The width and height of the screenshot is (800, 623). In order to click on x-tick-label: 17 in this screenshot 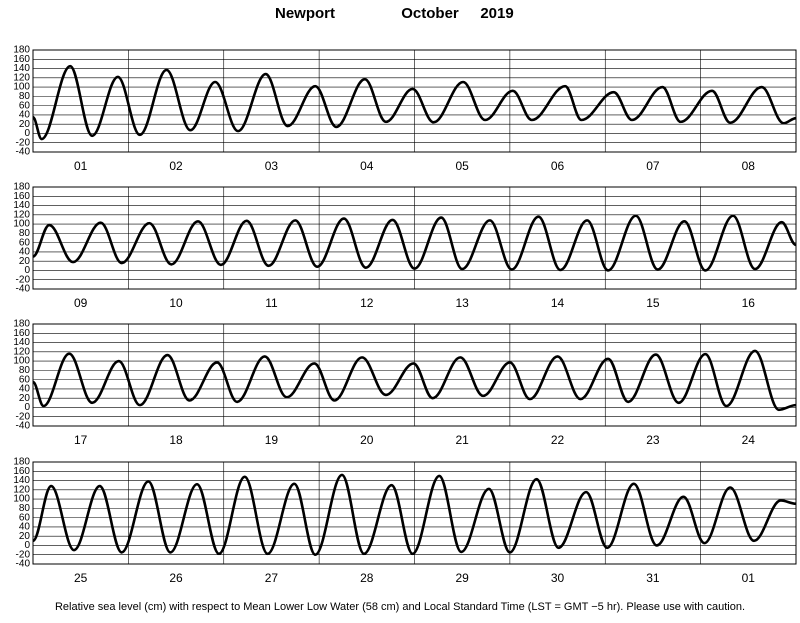, I will do `click(81, 440)`.